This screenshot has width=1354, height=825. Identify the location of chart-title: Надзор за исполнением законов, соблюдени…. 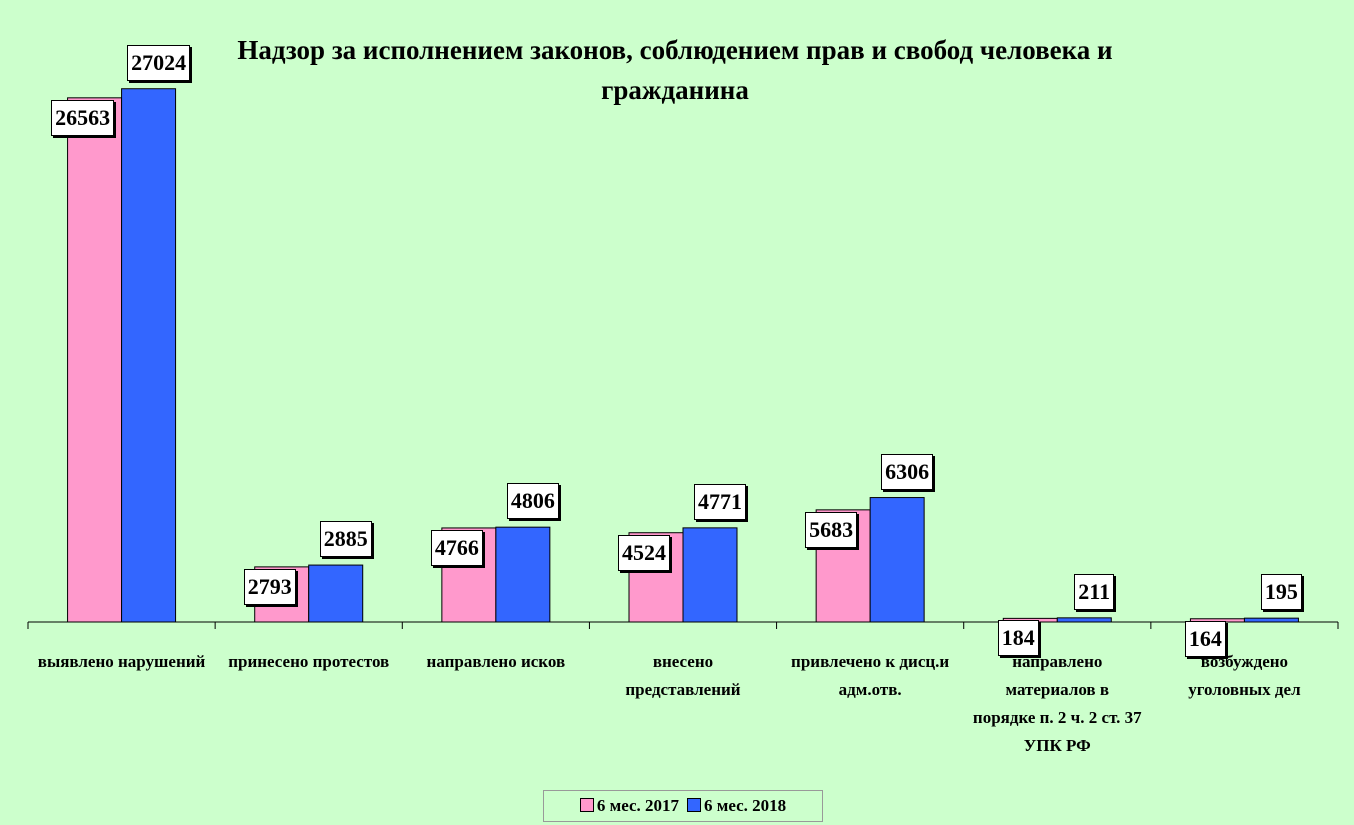
(675, 70).